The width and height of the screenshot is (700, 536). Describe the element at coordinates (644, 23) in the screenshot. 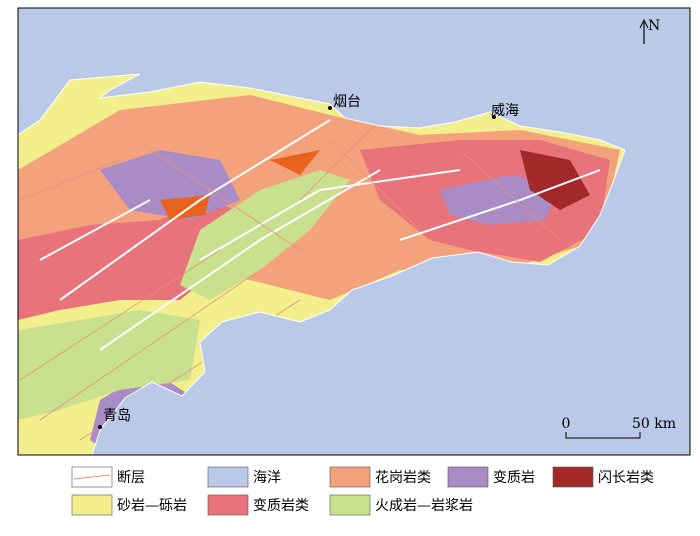

I see `north-arrow-head` at that location.